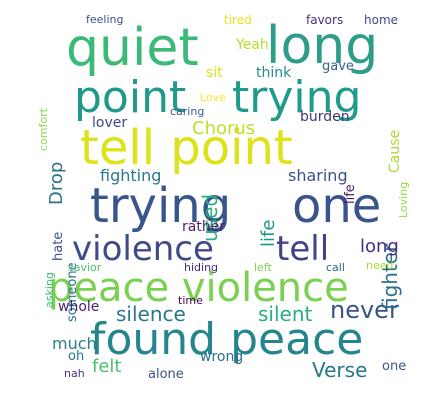 The width and height of the screenshot is (439, 418). I want to click on word-cloud-word: silence, so click(151, 314).